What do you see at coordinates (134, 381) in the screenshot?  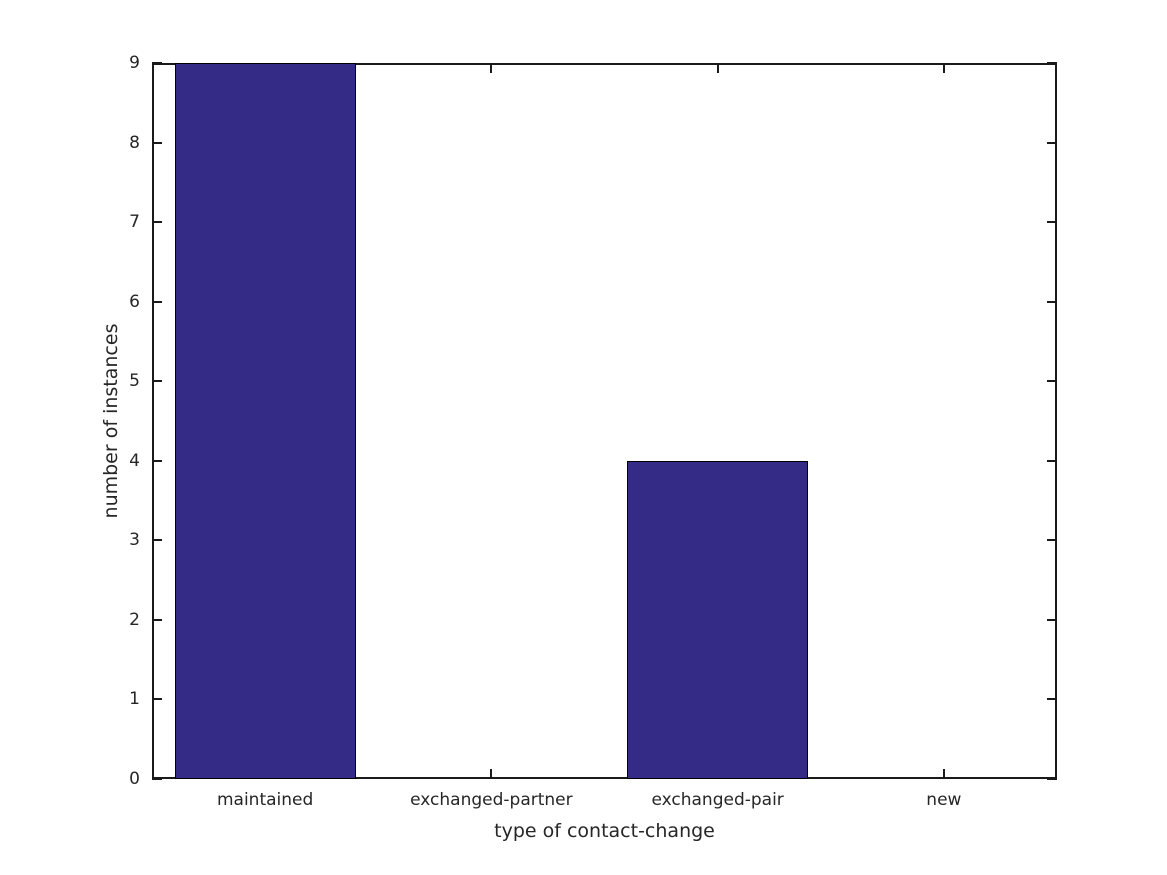 I see `y-tick-label: 5` at bounding box center [134, 381].